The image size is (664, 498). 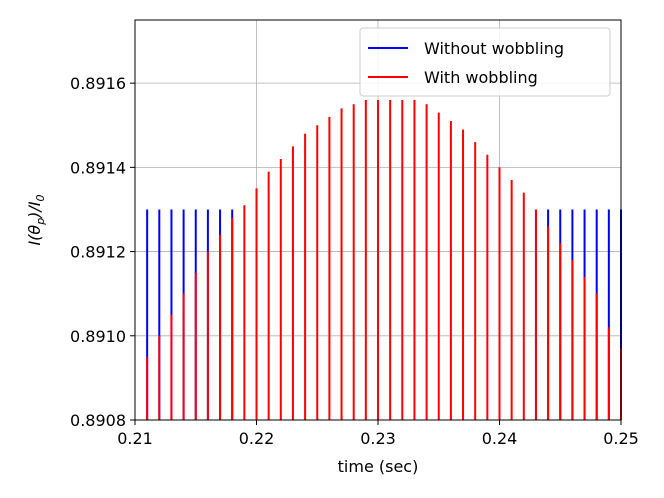 What do you see at coordinates (378, 466) in the screenshot?
I see `x-axis-label: time (sec)` at bounding box center [378, 466].